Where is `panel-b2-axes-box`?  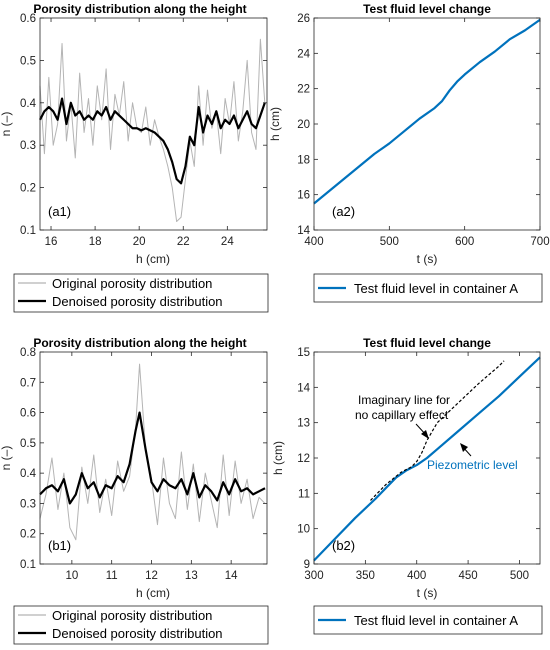
panel-b2-axes-box is located at coordinates (427, 458).